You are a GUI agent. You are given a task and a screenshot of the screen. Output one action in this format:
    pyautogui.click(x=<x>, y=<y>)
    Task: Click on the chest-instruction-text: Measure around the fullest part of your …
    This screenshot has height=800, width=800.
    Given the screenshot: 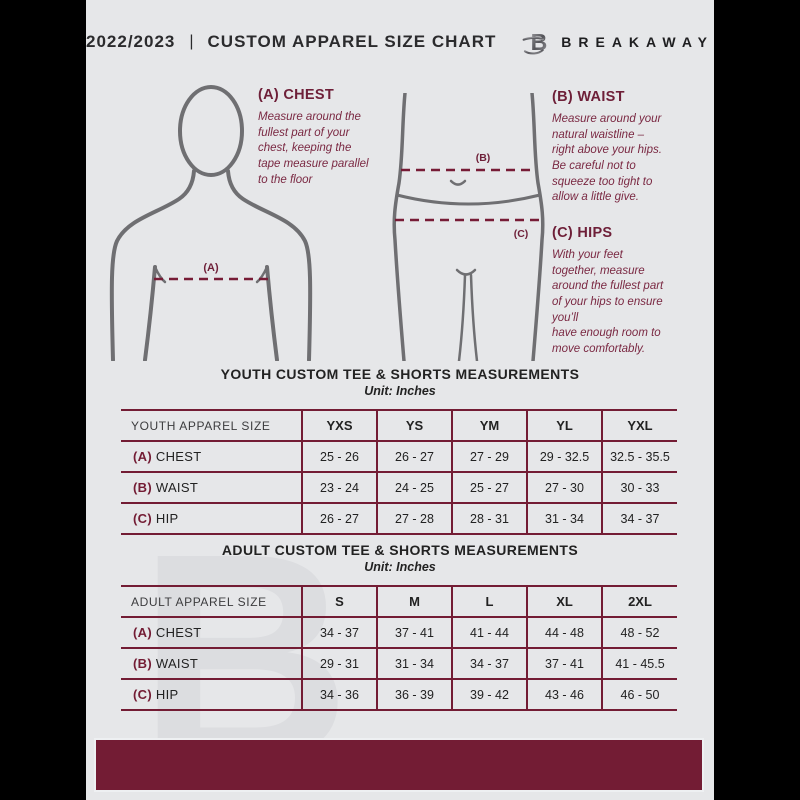 What is the action you would take?
    pyautogui.click(x=313, y=148)
    